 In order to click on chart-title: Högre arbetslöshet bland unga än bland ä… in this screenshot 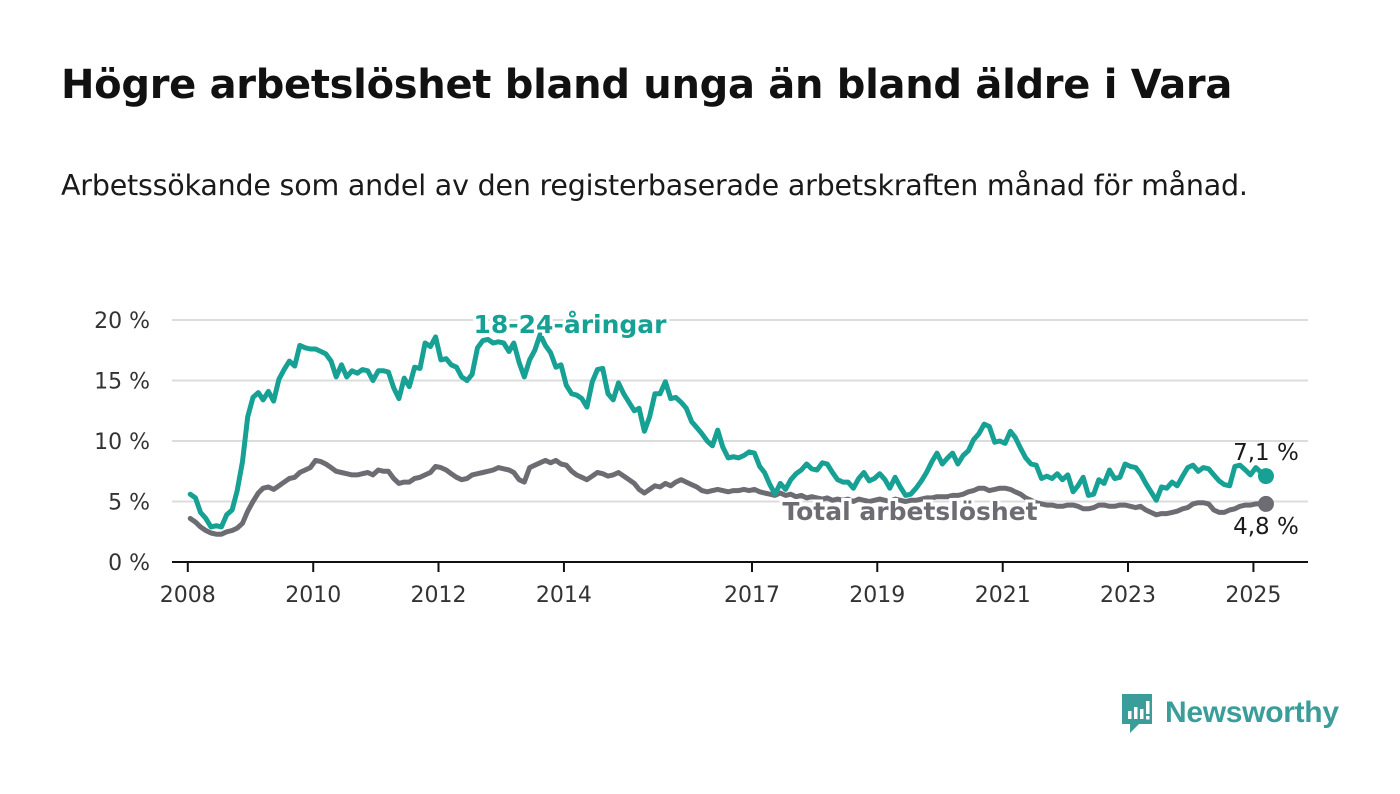, I will do `click(647, 85)`.